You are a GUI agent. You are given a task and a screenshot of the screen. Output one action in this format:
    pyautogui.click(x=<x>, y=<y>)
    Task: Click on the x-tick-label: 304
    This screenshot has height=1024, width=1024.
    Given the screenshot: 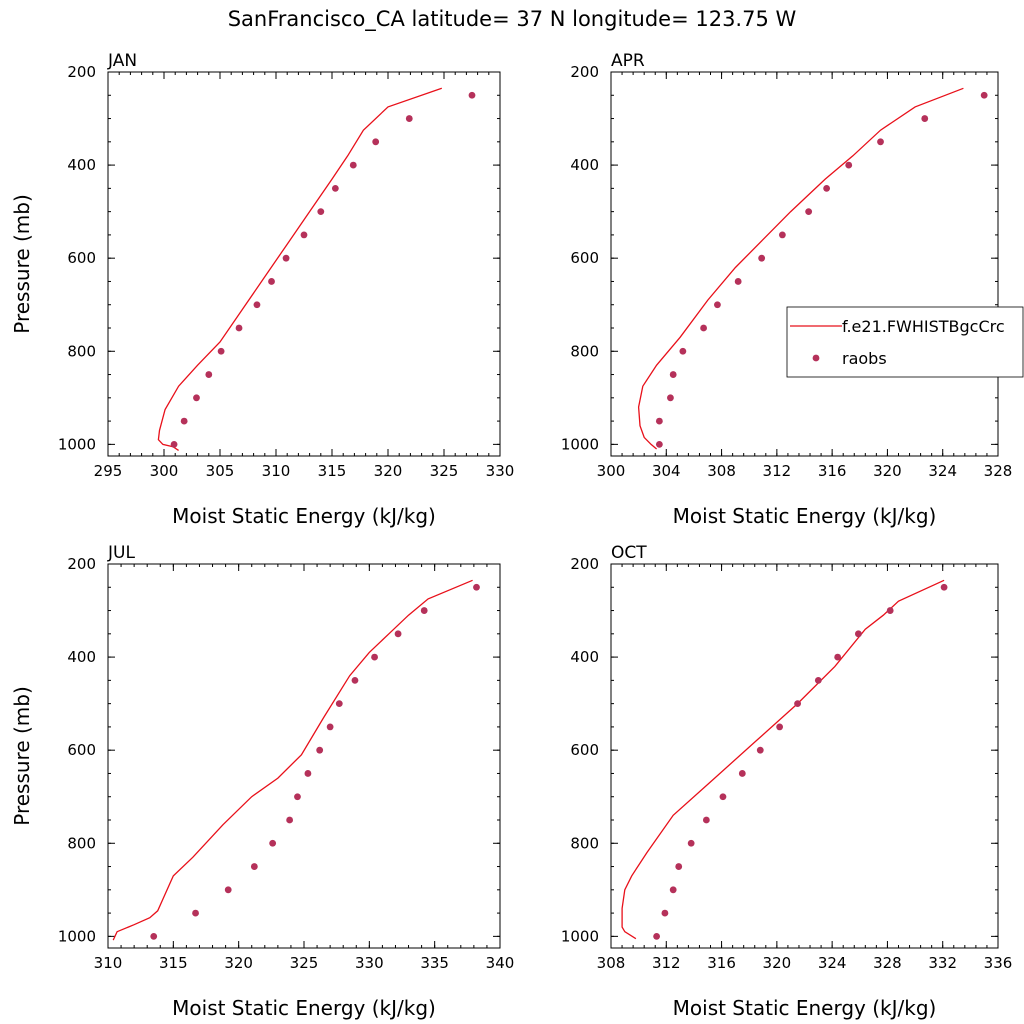 What is the action you would take?
    pyautogui.click(x=666, y=471)
    